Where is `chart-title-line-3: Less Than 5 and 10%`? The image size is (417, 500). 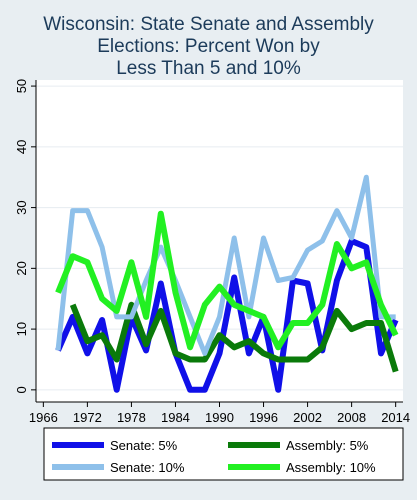 chart-title-line-3: Less Than 5 and 10% is located at coordinates (208, 68).